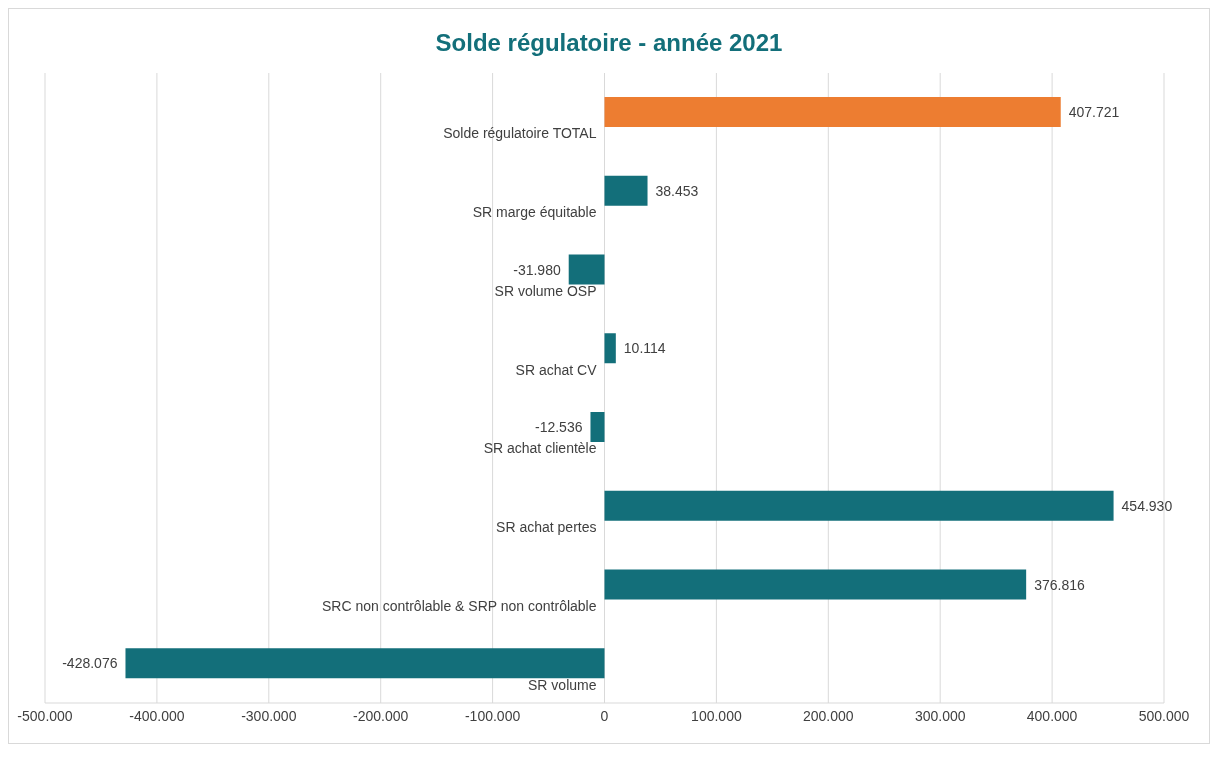 The height and width of the screenshot is (760, 1232). What do you see at coordinates (940, 715) in the screenshot?
I see `x-tick-label: 300.000` at bounding box center [940, 715].